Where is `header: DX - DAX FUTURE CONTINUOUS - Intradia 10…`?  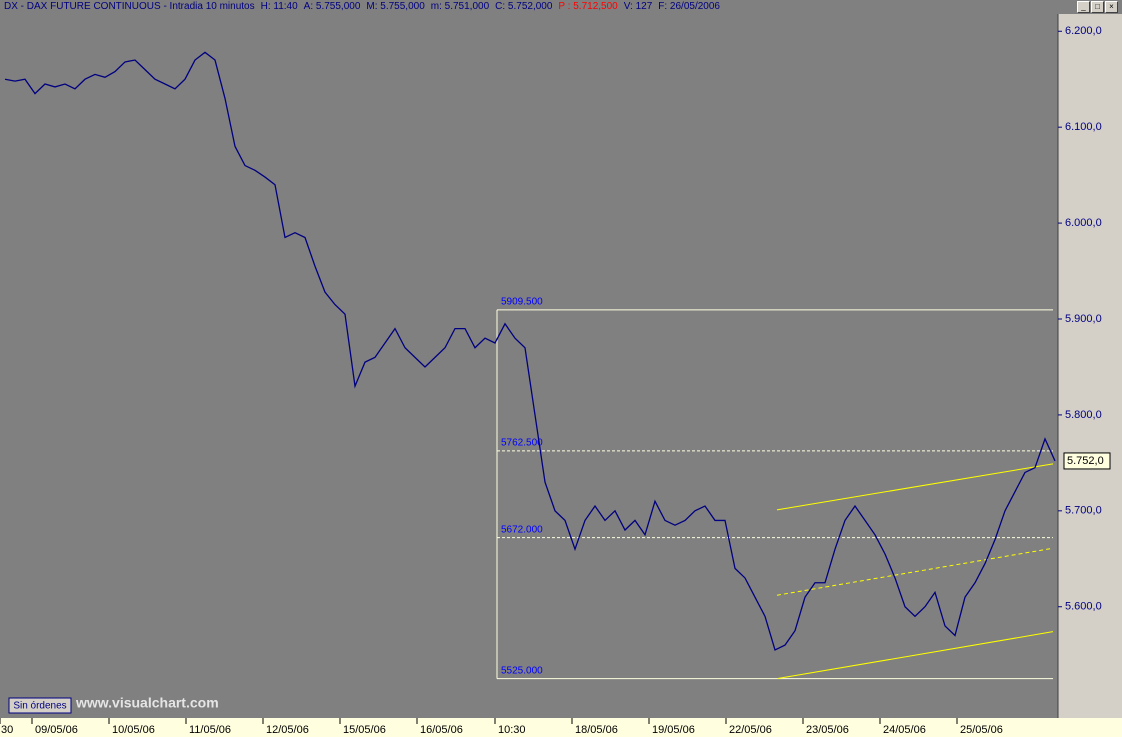
header: DX - DAX FUTURE CONTINUOUS - Intradia 10… is located at coordinates (540, 7).